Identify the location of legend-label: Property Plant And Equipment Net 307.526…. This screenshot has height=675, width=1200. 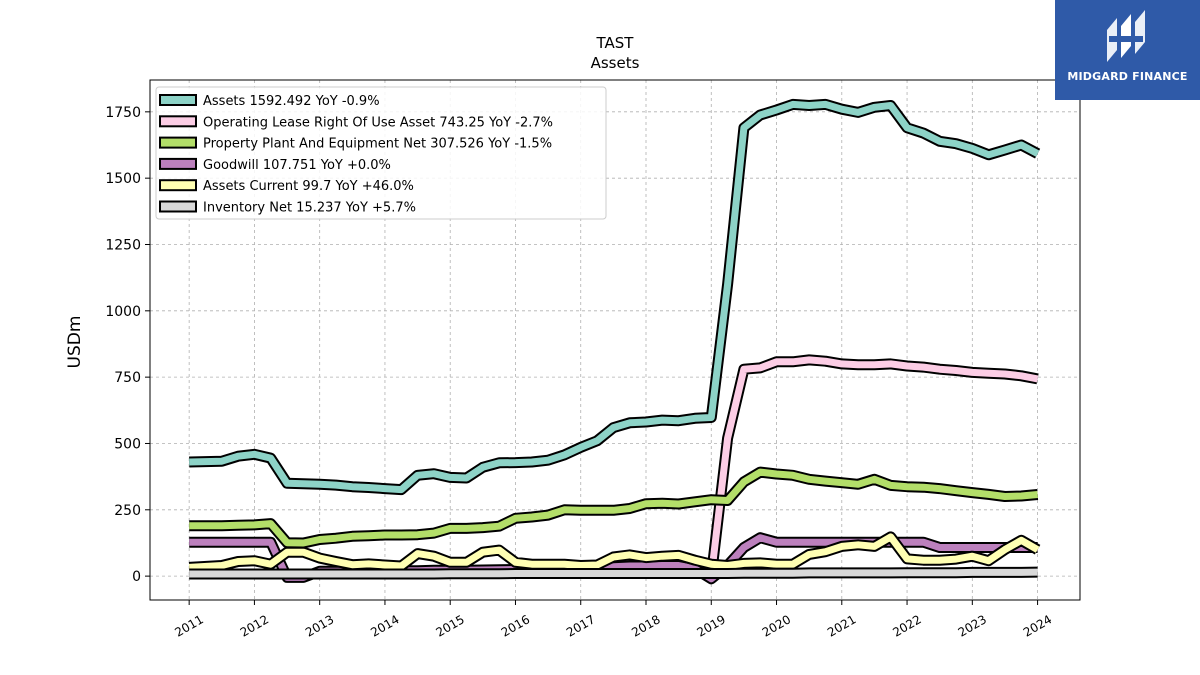
(377, 144).